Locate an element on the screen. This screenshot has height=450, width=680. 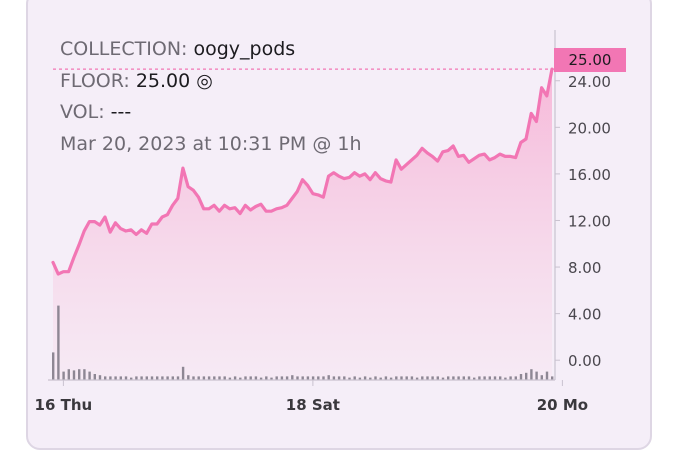
timestamp: Mar 20, 2023 at 10:31 PM @ 1h is located at coordinates (211, 144).